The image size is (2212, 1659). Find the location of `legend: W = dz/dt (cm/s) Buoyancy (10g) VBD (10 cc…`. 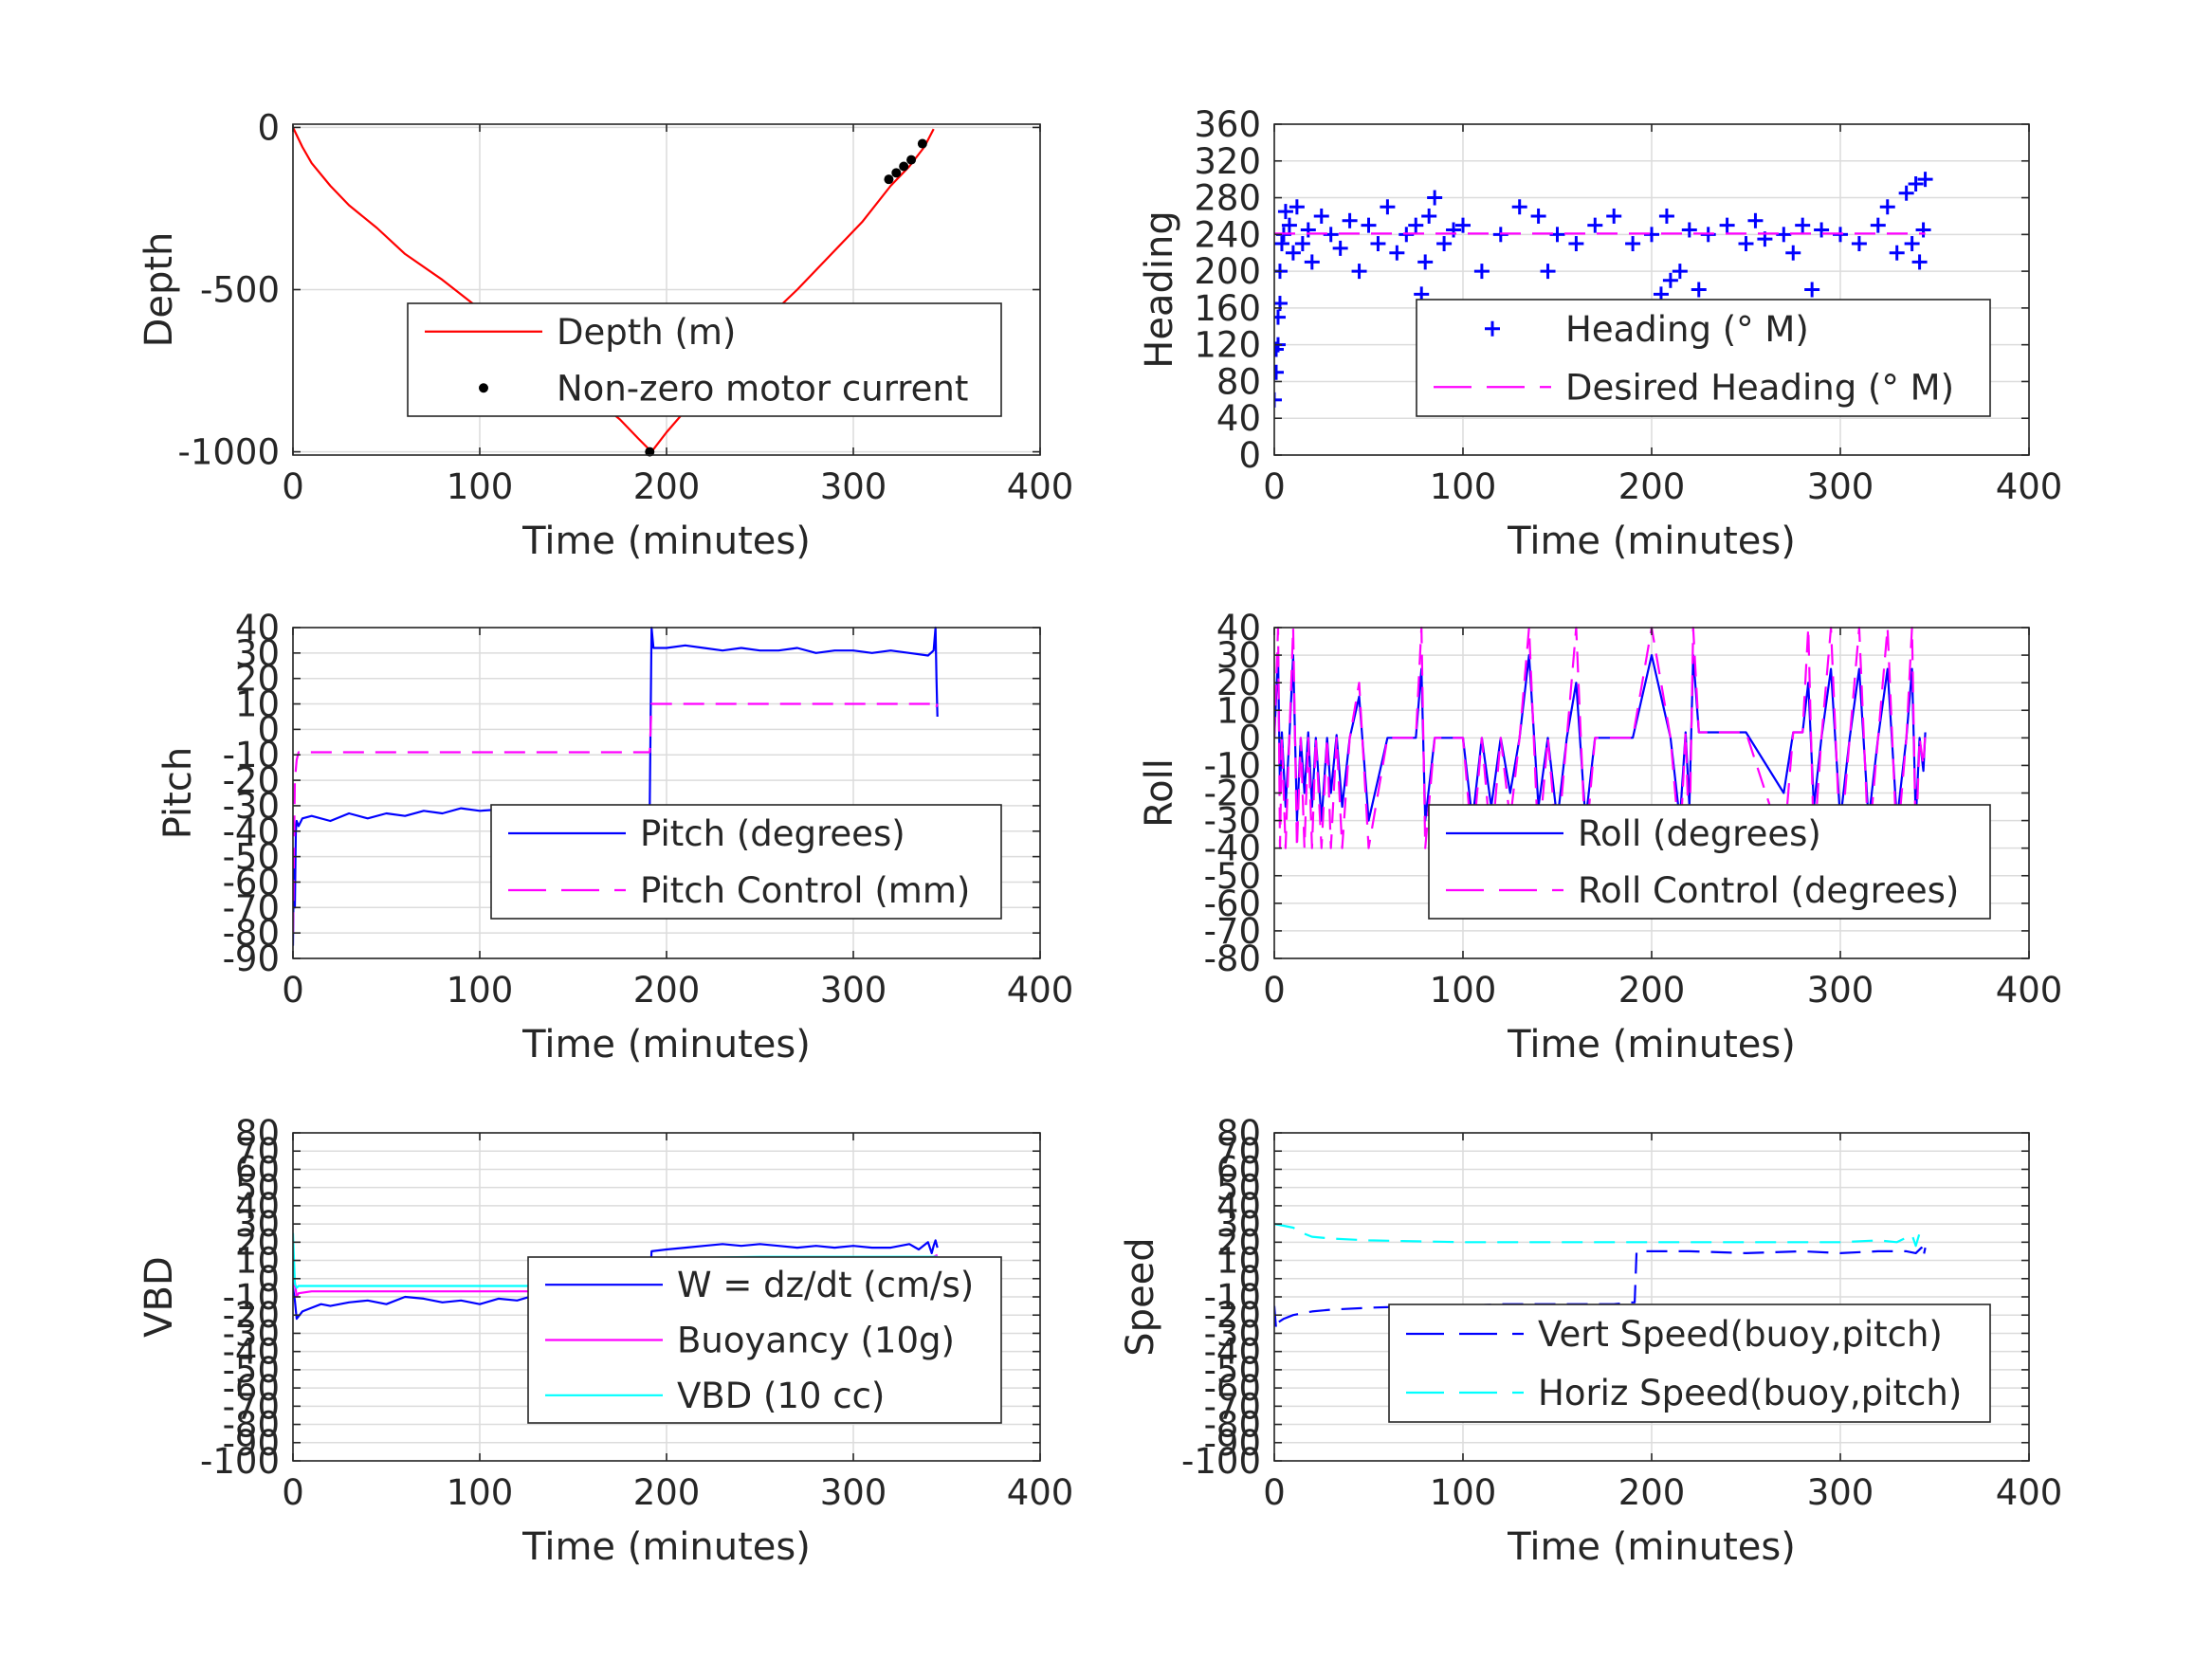

legend: W = dz/dt (cm/s) Buoyancy (10g) VBD (10 cc… is located at coordinates (764, 1340).